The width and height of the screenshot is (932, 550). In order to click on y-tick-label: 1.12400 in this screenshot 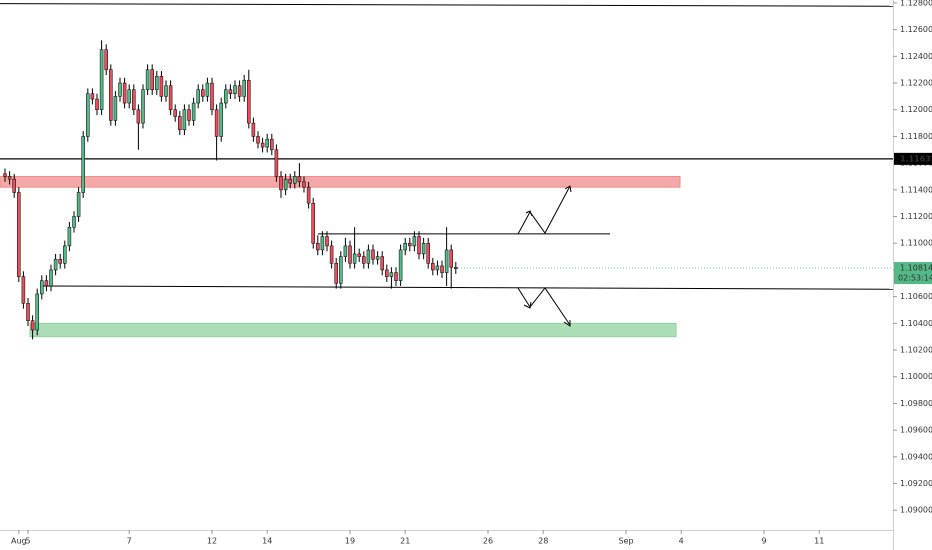, I will do `click(916, 56)`.